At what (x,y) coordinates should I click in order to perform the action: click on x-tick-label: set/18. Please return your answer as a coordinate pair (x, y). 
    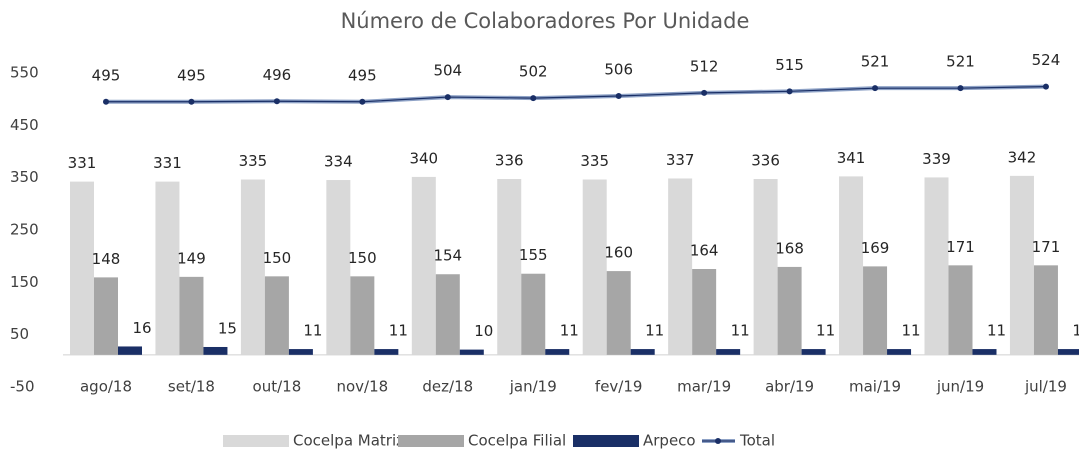
    Looking at the image, I should click on (191, 387).